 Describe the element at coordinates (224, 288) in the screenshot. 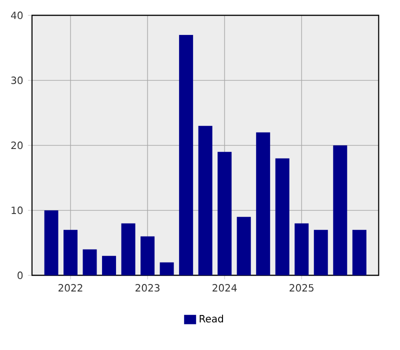

I see `x-tick-label: 2024` at that location.